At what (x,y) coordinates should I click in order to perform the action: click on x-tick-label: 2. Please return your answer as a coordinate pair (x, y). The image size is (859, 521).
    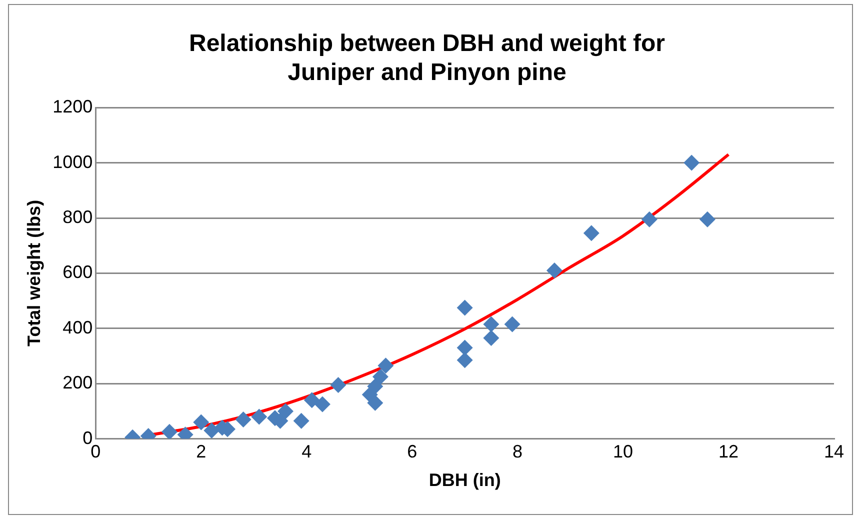
    Looking at the image, I should click on (201, 452).